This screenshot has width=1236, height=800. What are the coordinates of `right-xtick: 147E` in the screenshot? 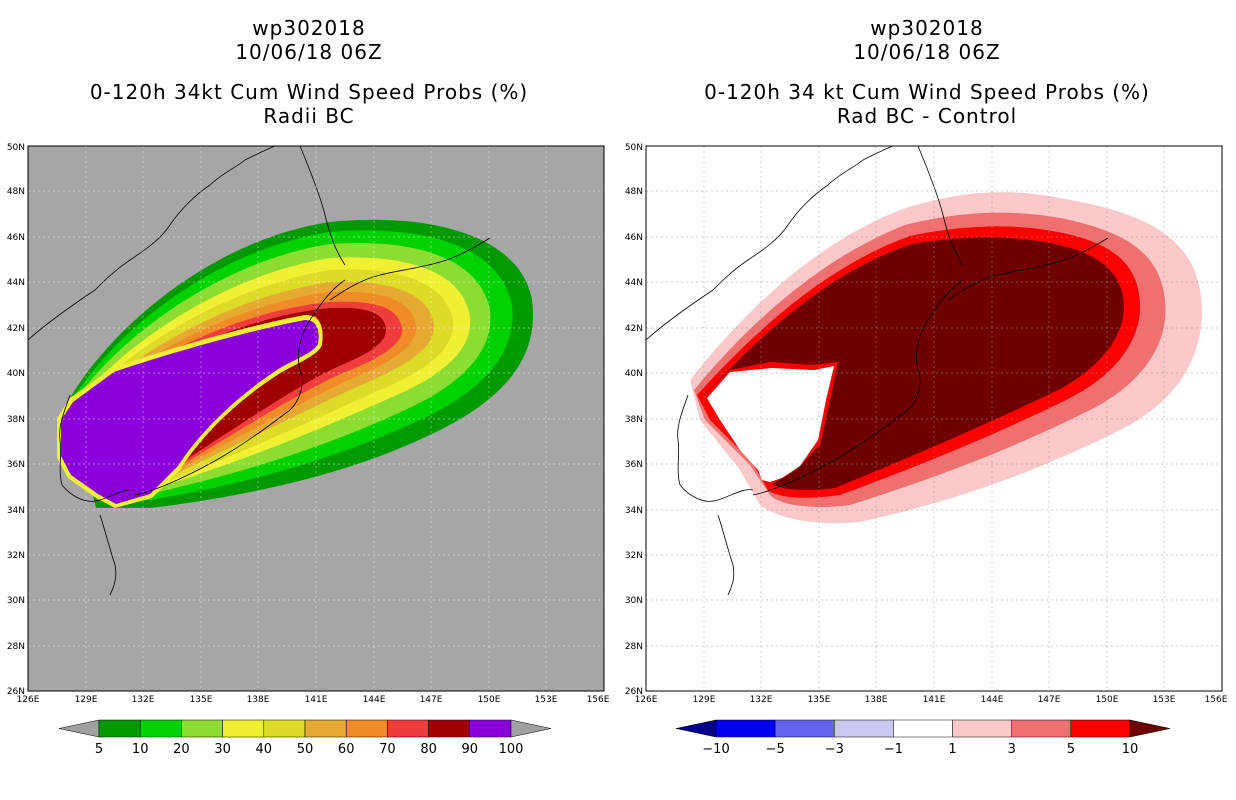 It's located at (1049, 700).